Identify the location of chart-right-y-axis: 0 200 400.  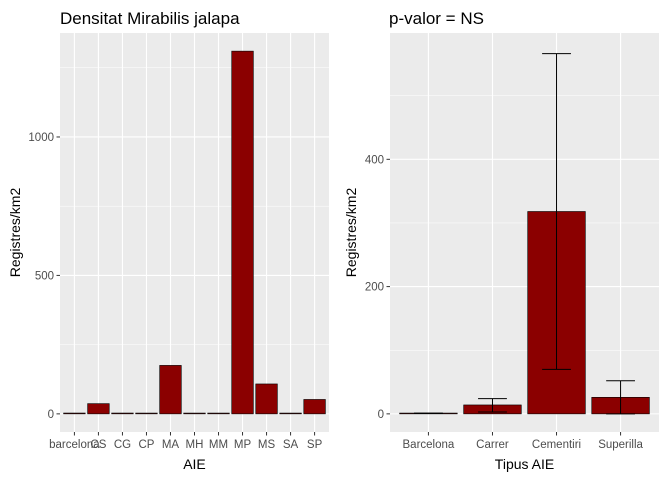
(377, 287).